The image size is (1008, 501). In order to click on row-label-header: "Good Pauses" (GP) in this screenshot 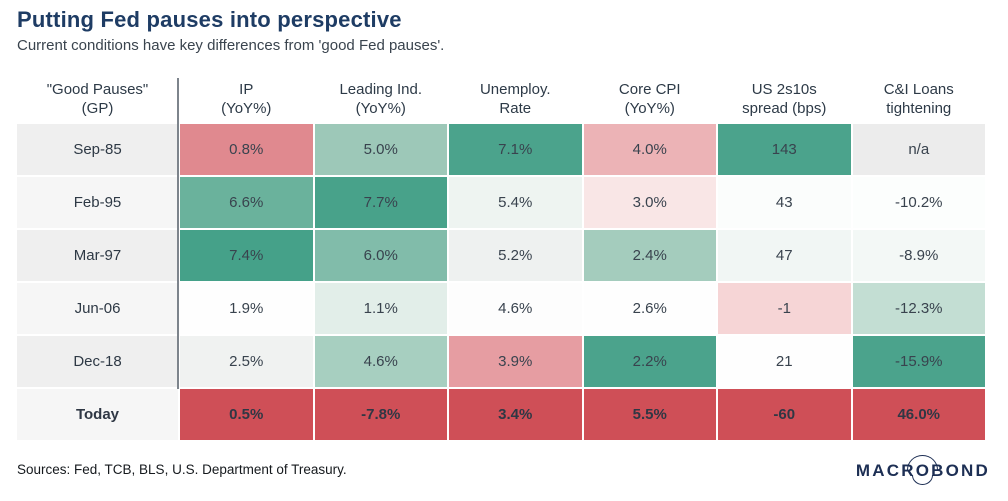, I will do `click(97, 100)`.